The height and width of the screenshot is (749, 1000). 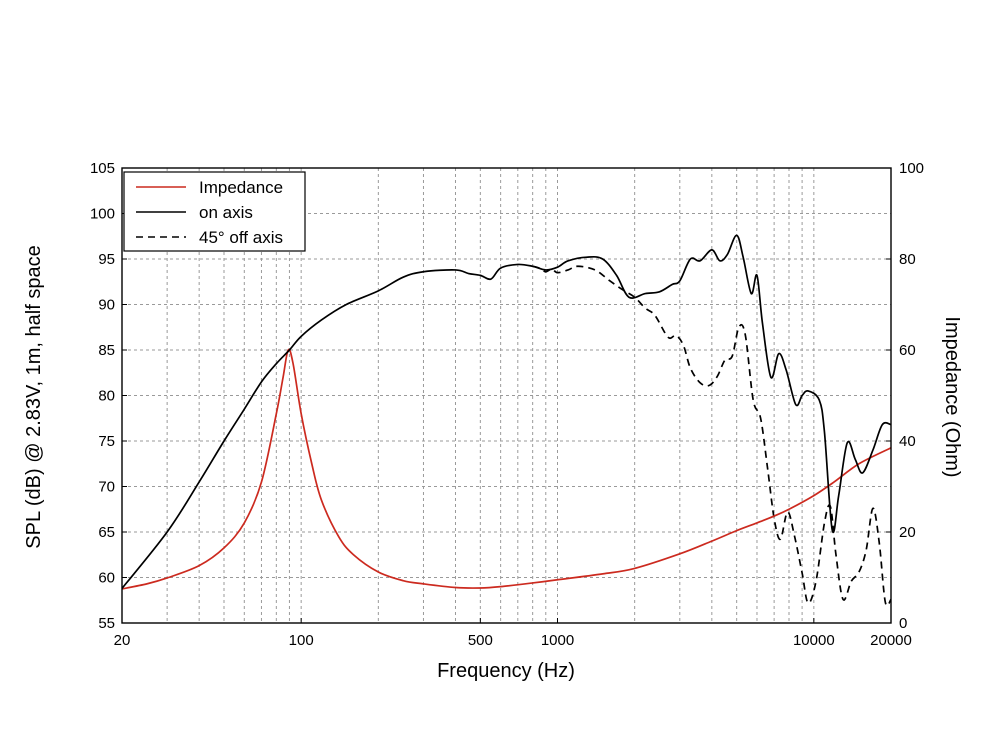 I want to click on x-tick-label: 500, so click(x=480, y=640).